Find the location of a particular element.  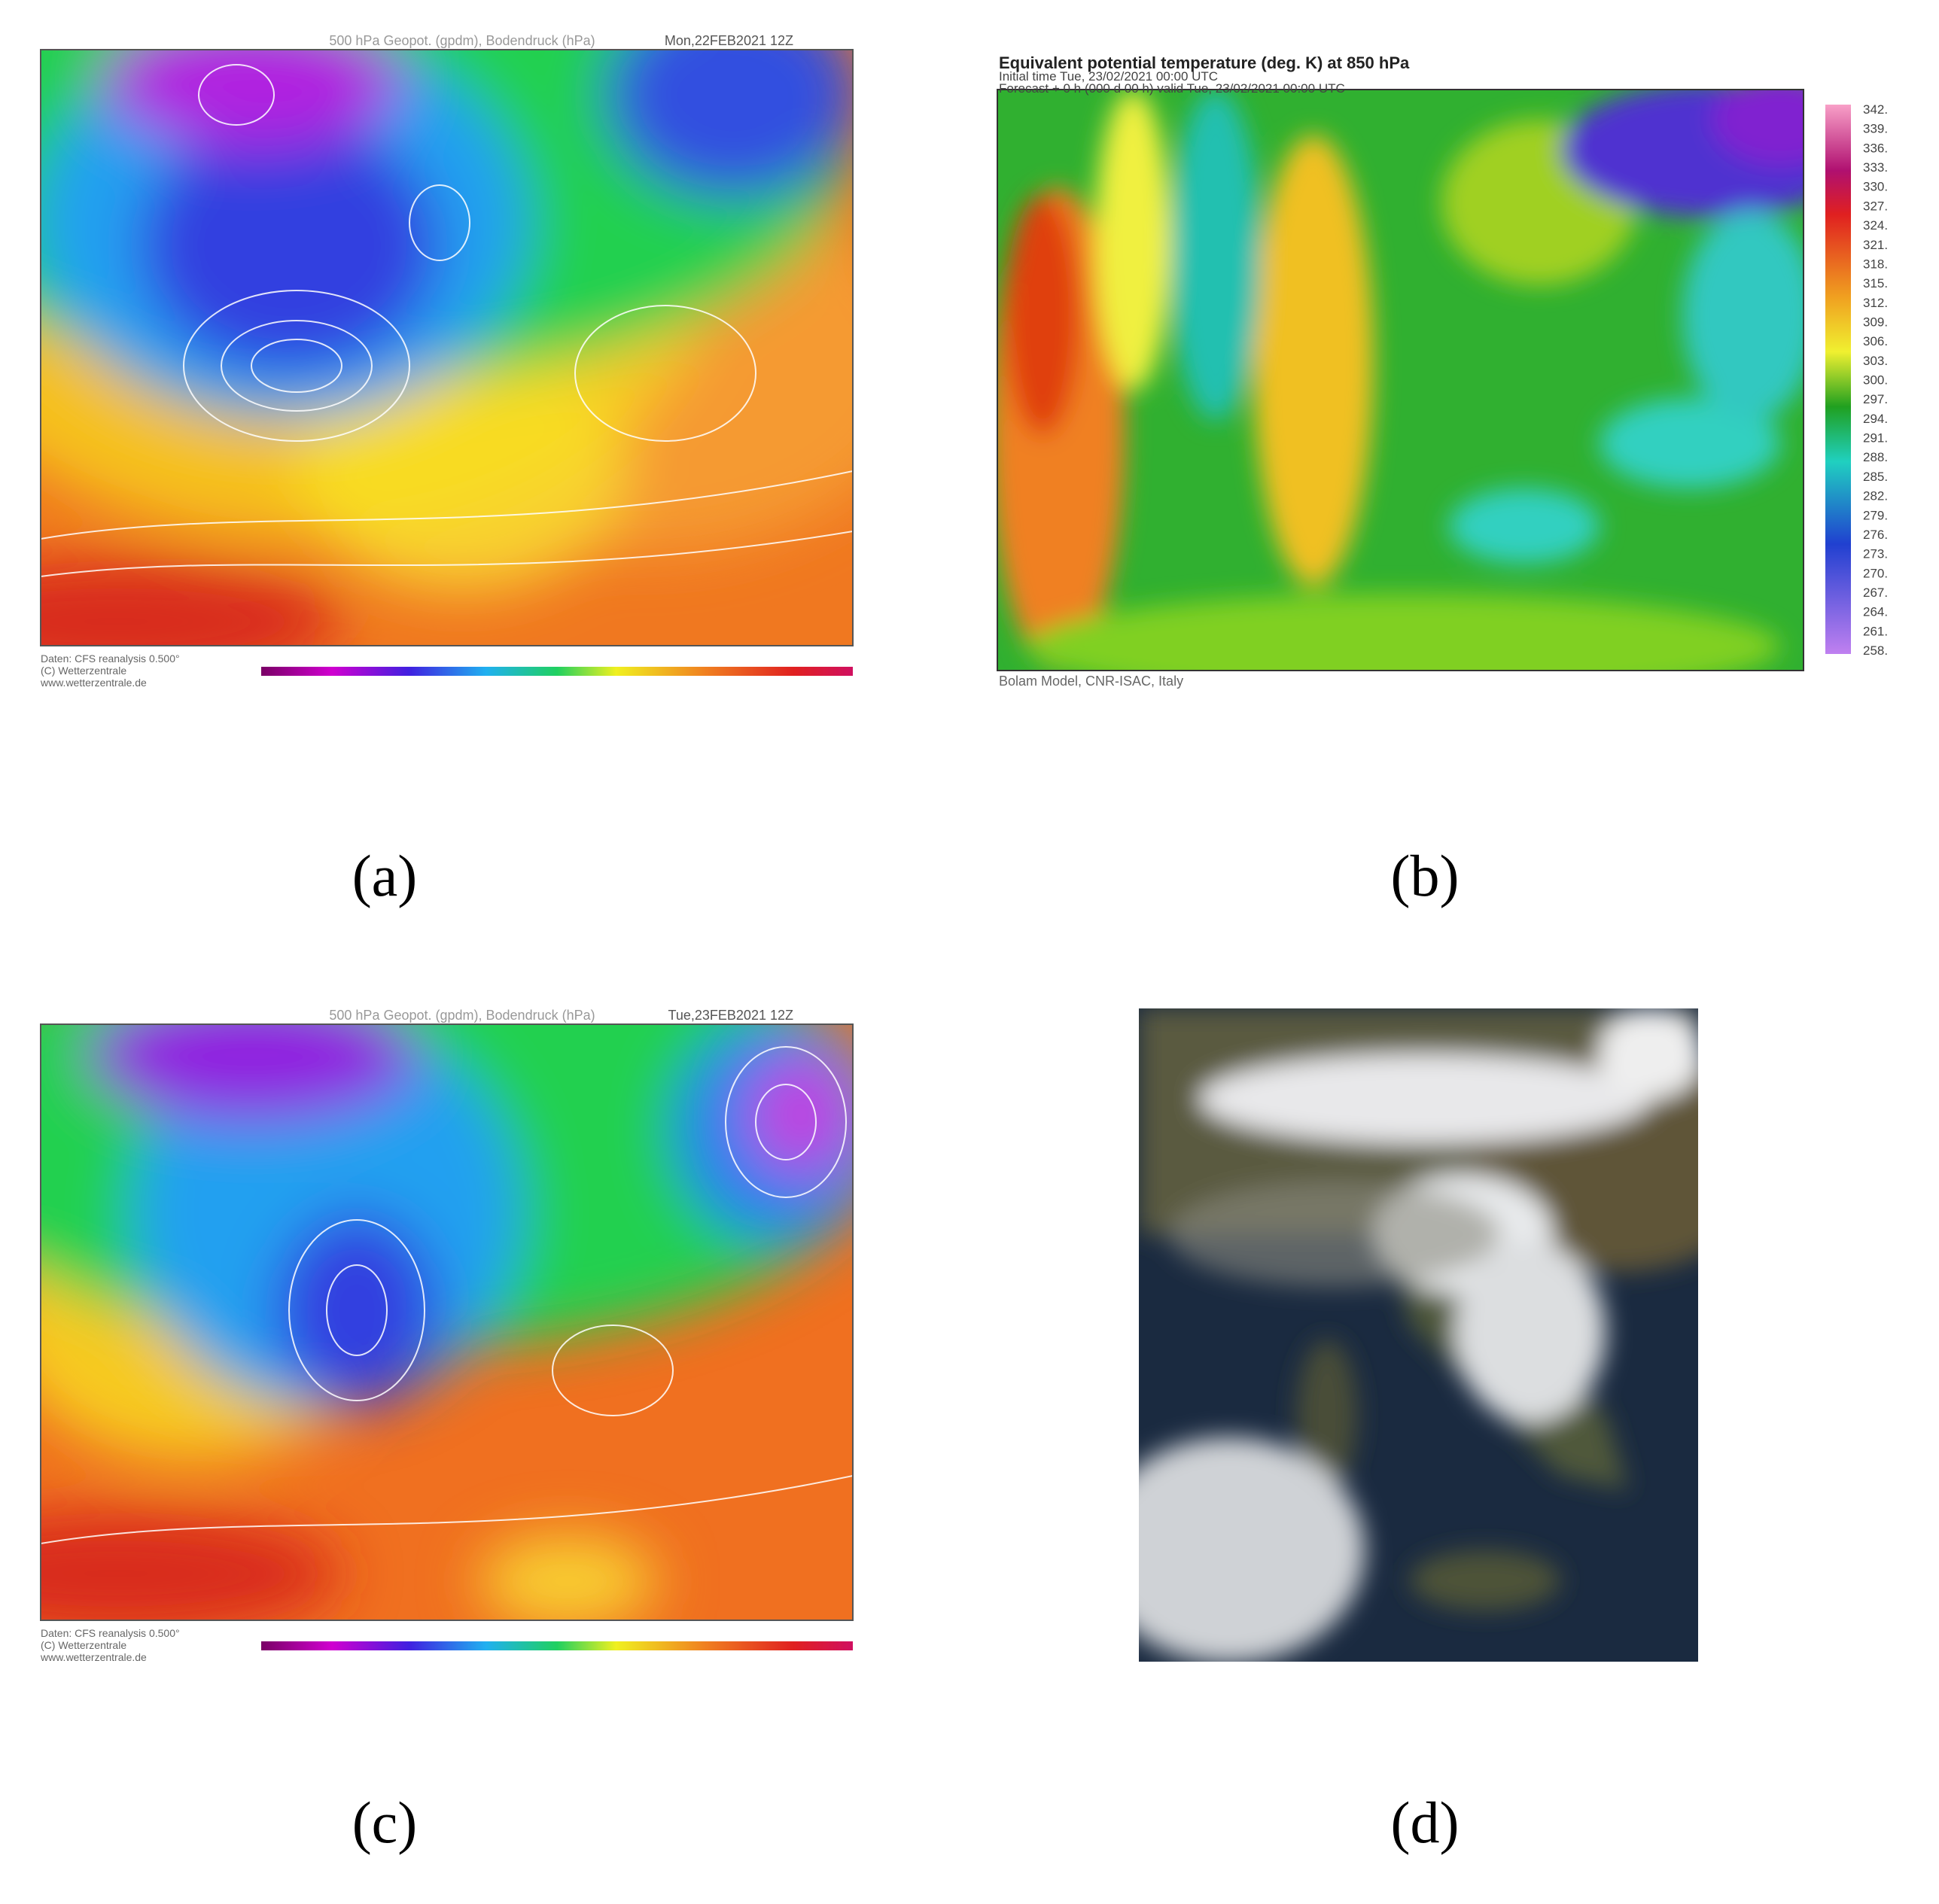

colorbar-label: 288. is located at coordinates (1875, 457).